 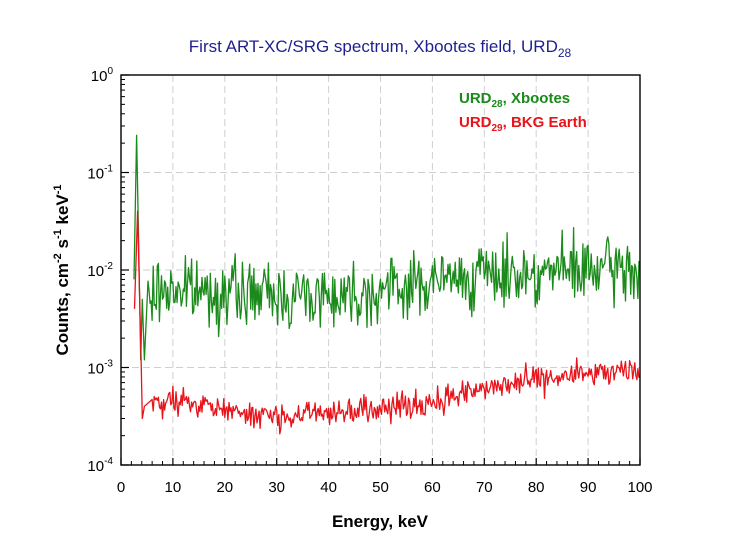 I want to click on legend-entry-urd29: URD29, BKG Earth, so click(x=523, y=124).